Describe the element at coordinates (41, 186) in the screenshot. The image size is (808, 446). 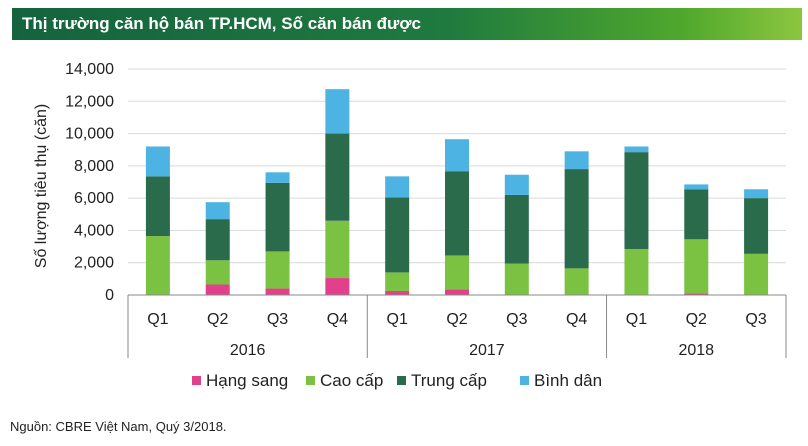
I see `y-axis-label: Số lượng tiêu thụ (căn)` at that location.